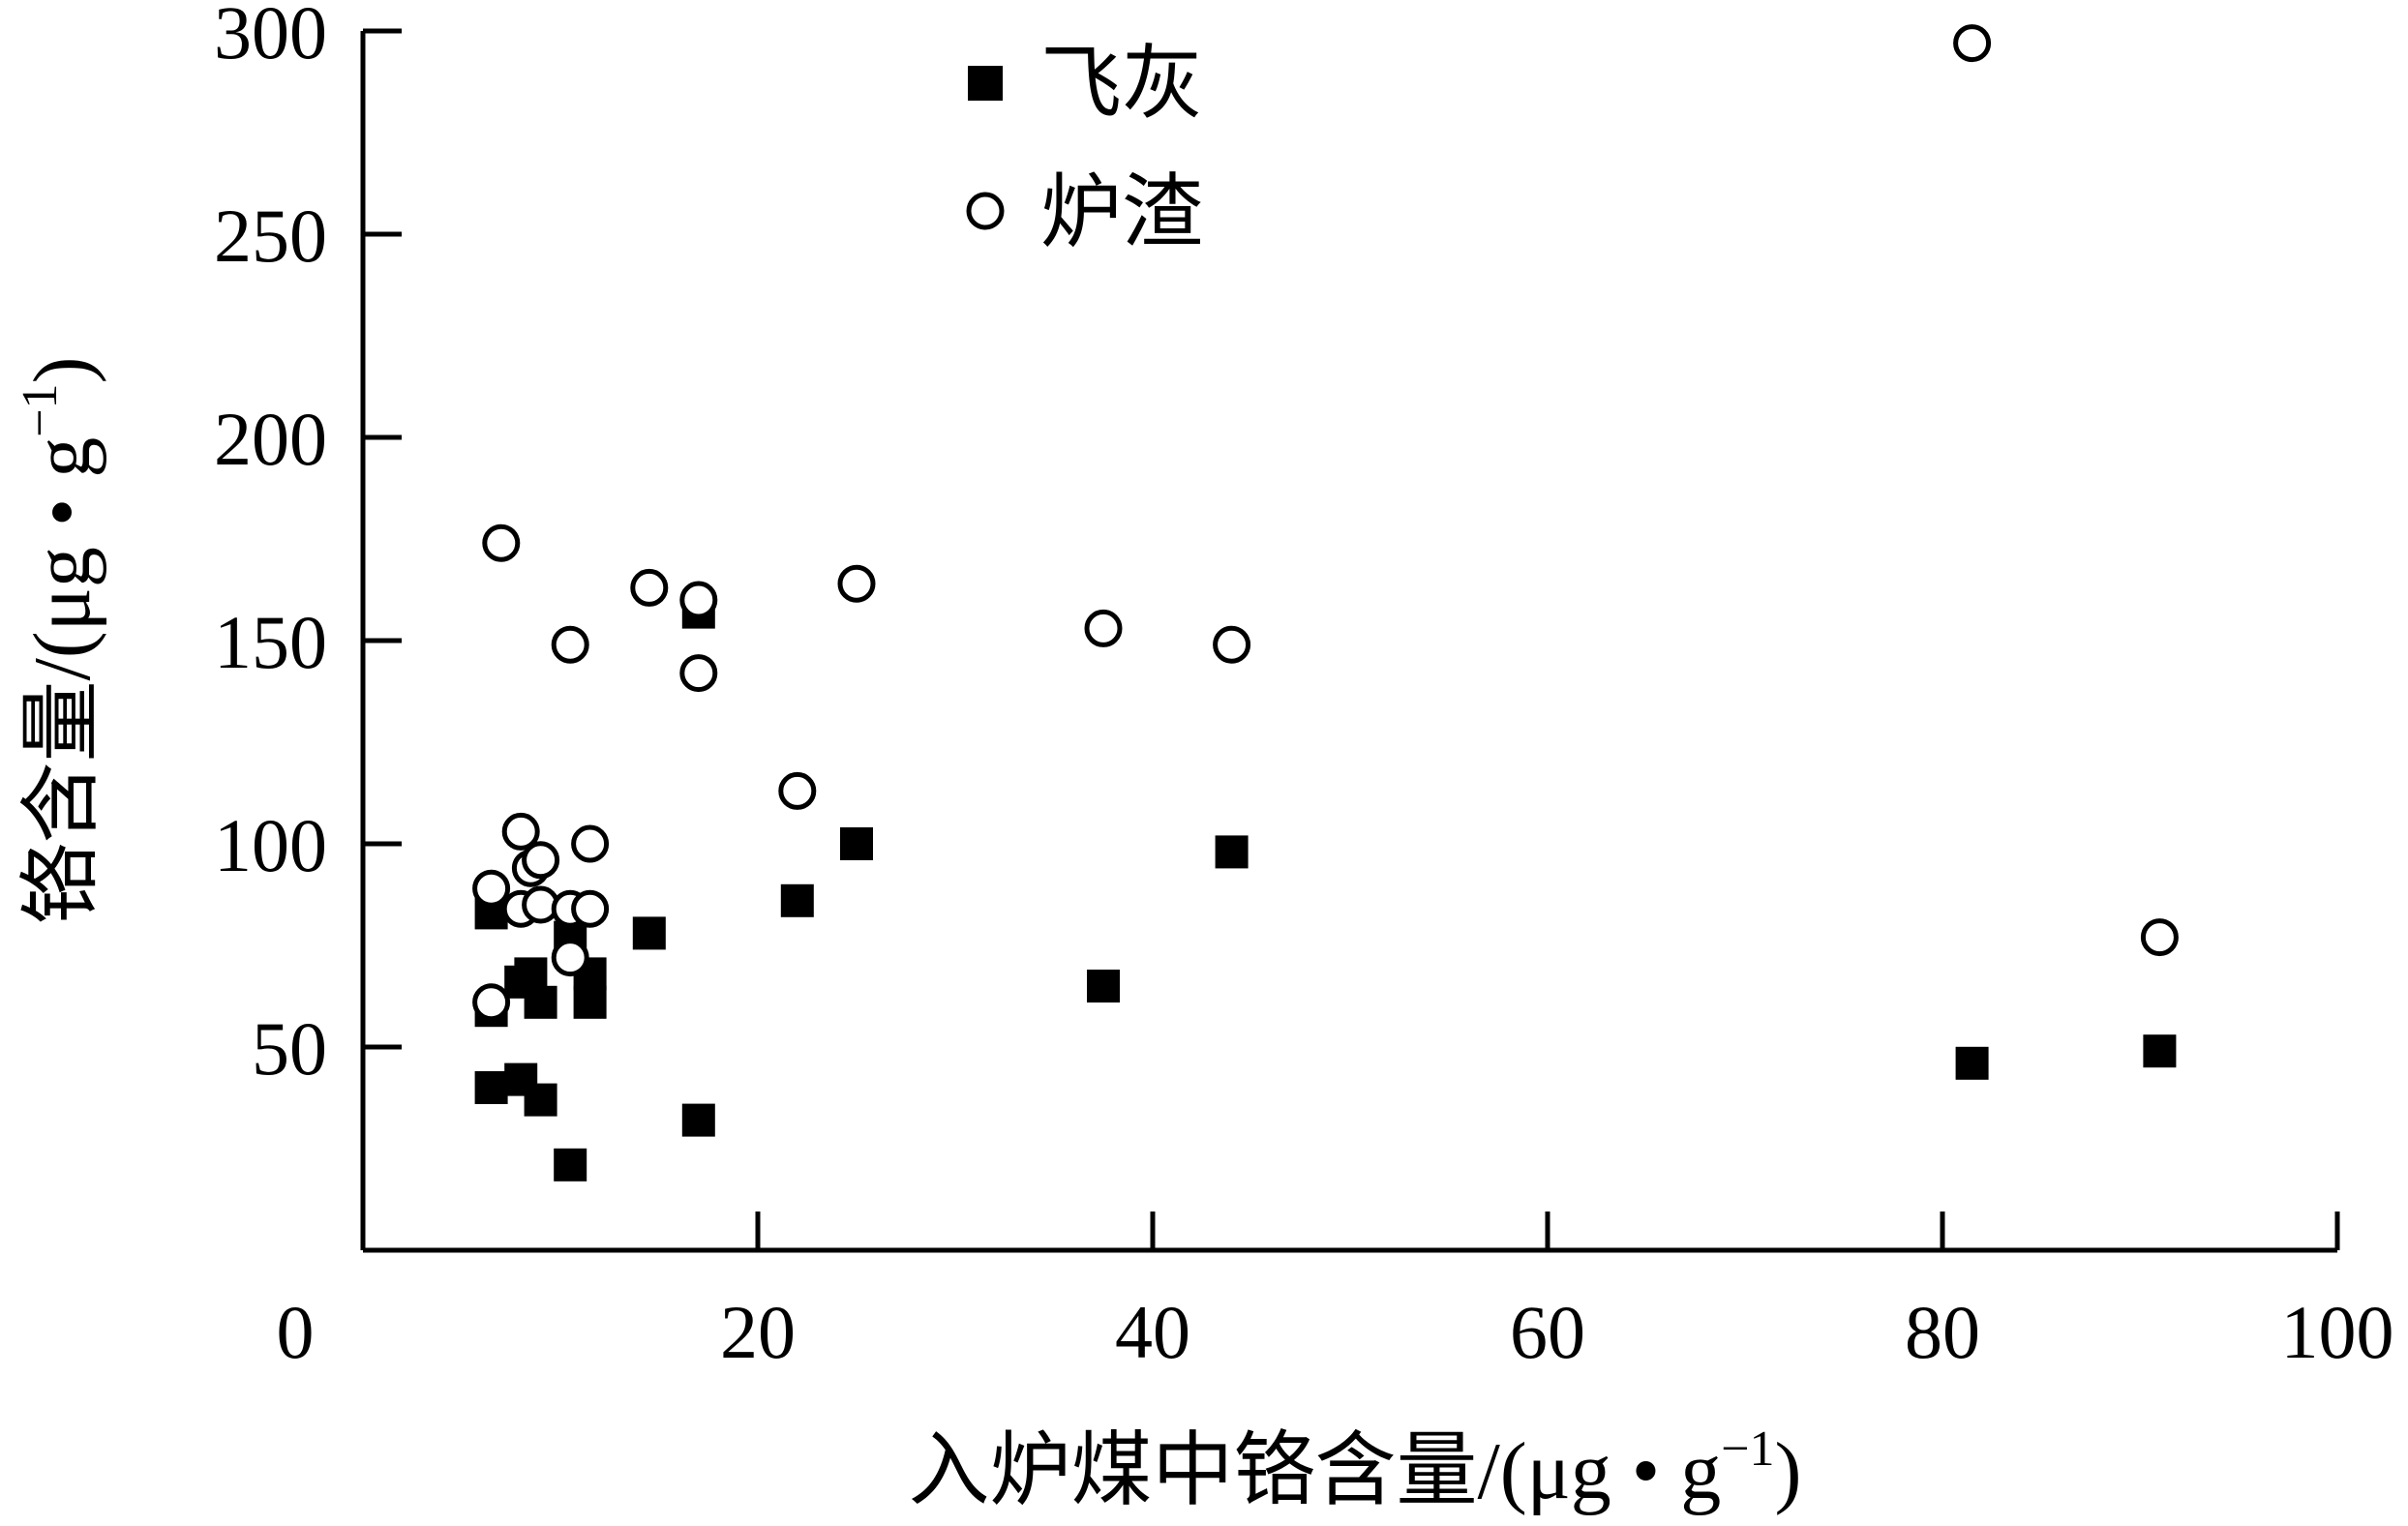  I want to click on y-axis-title-exponent: −1, so click(40, 409).